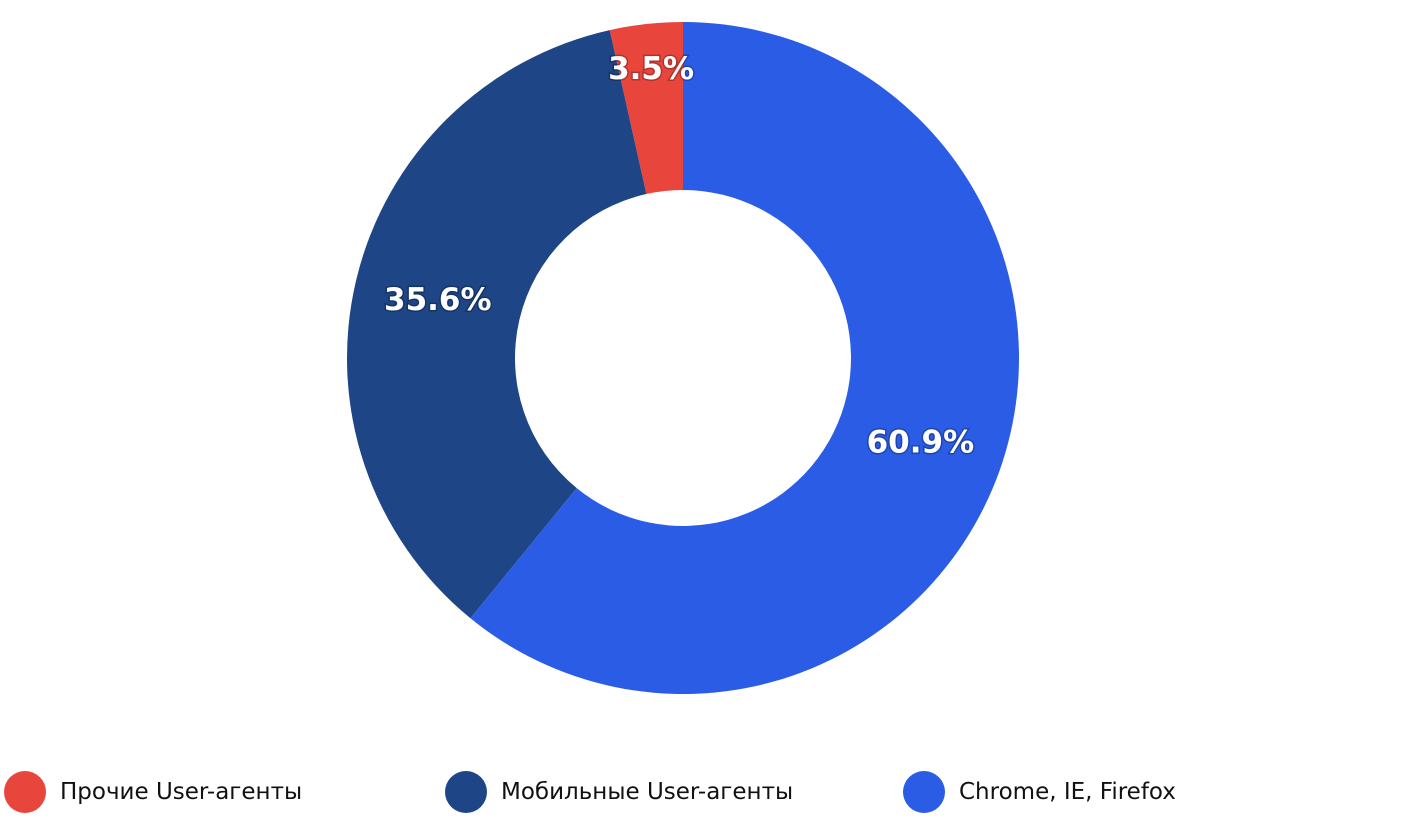 The image size is (1416, 838). I want to click on legend-swatch-other, so click(25, 792).